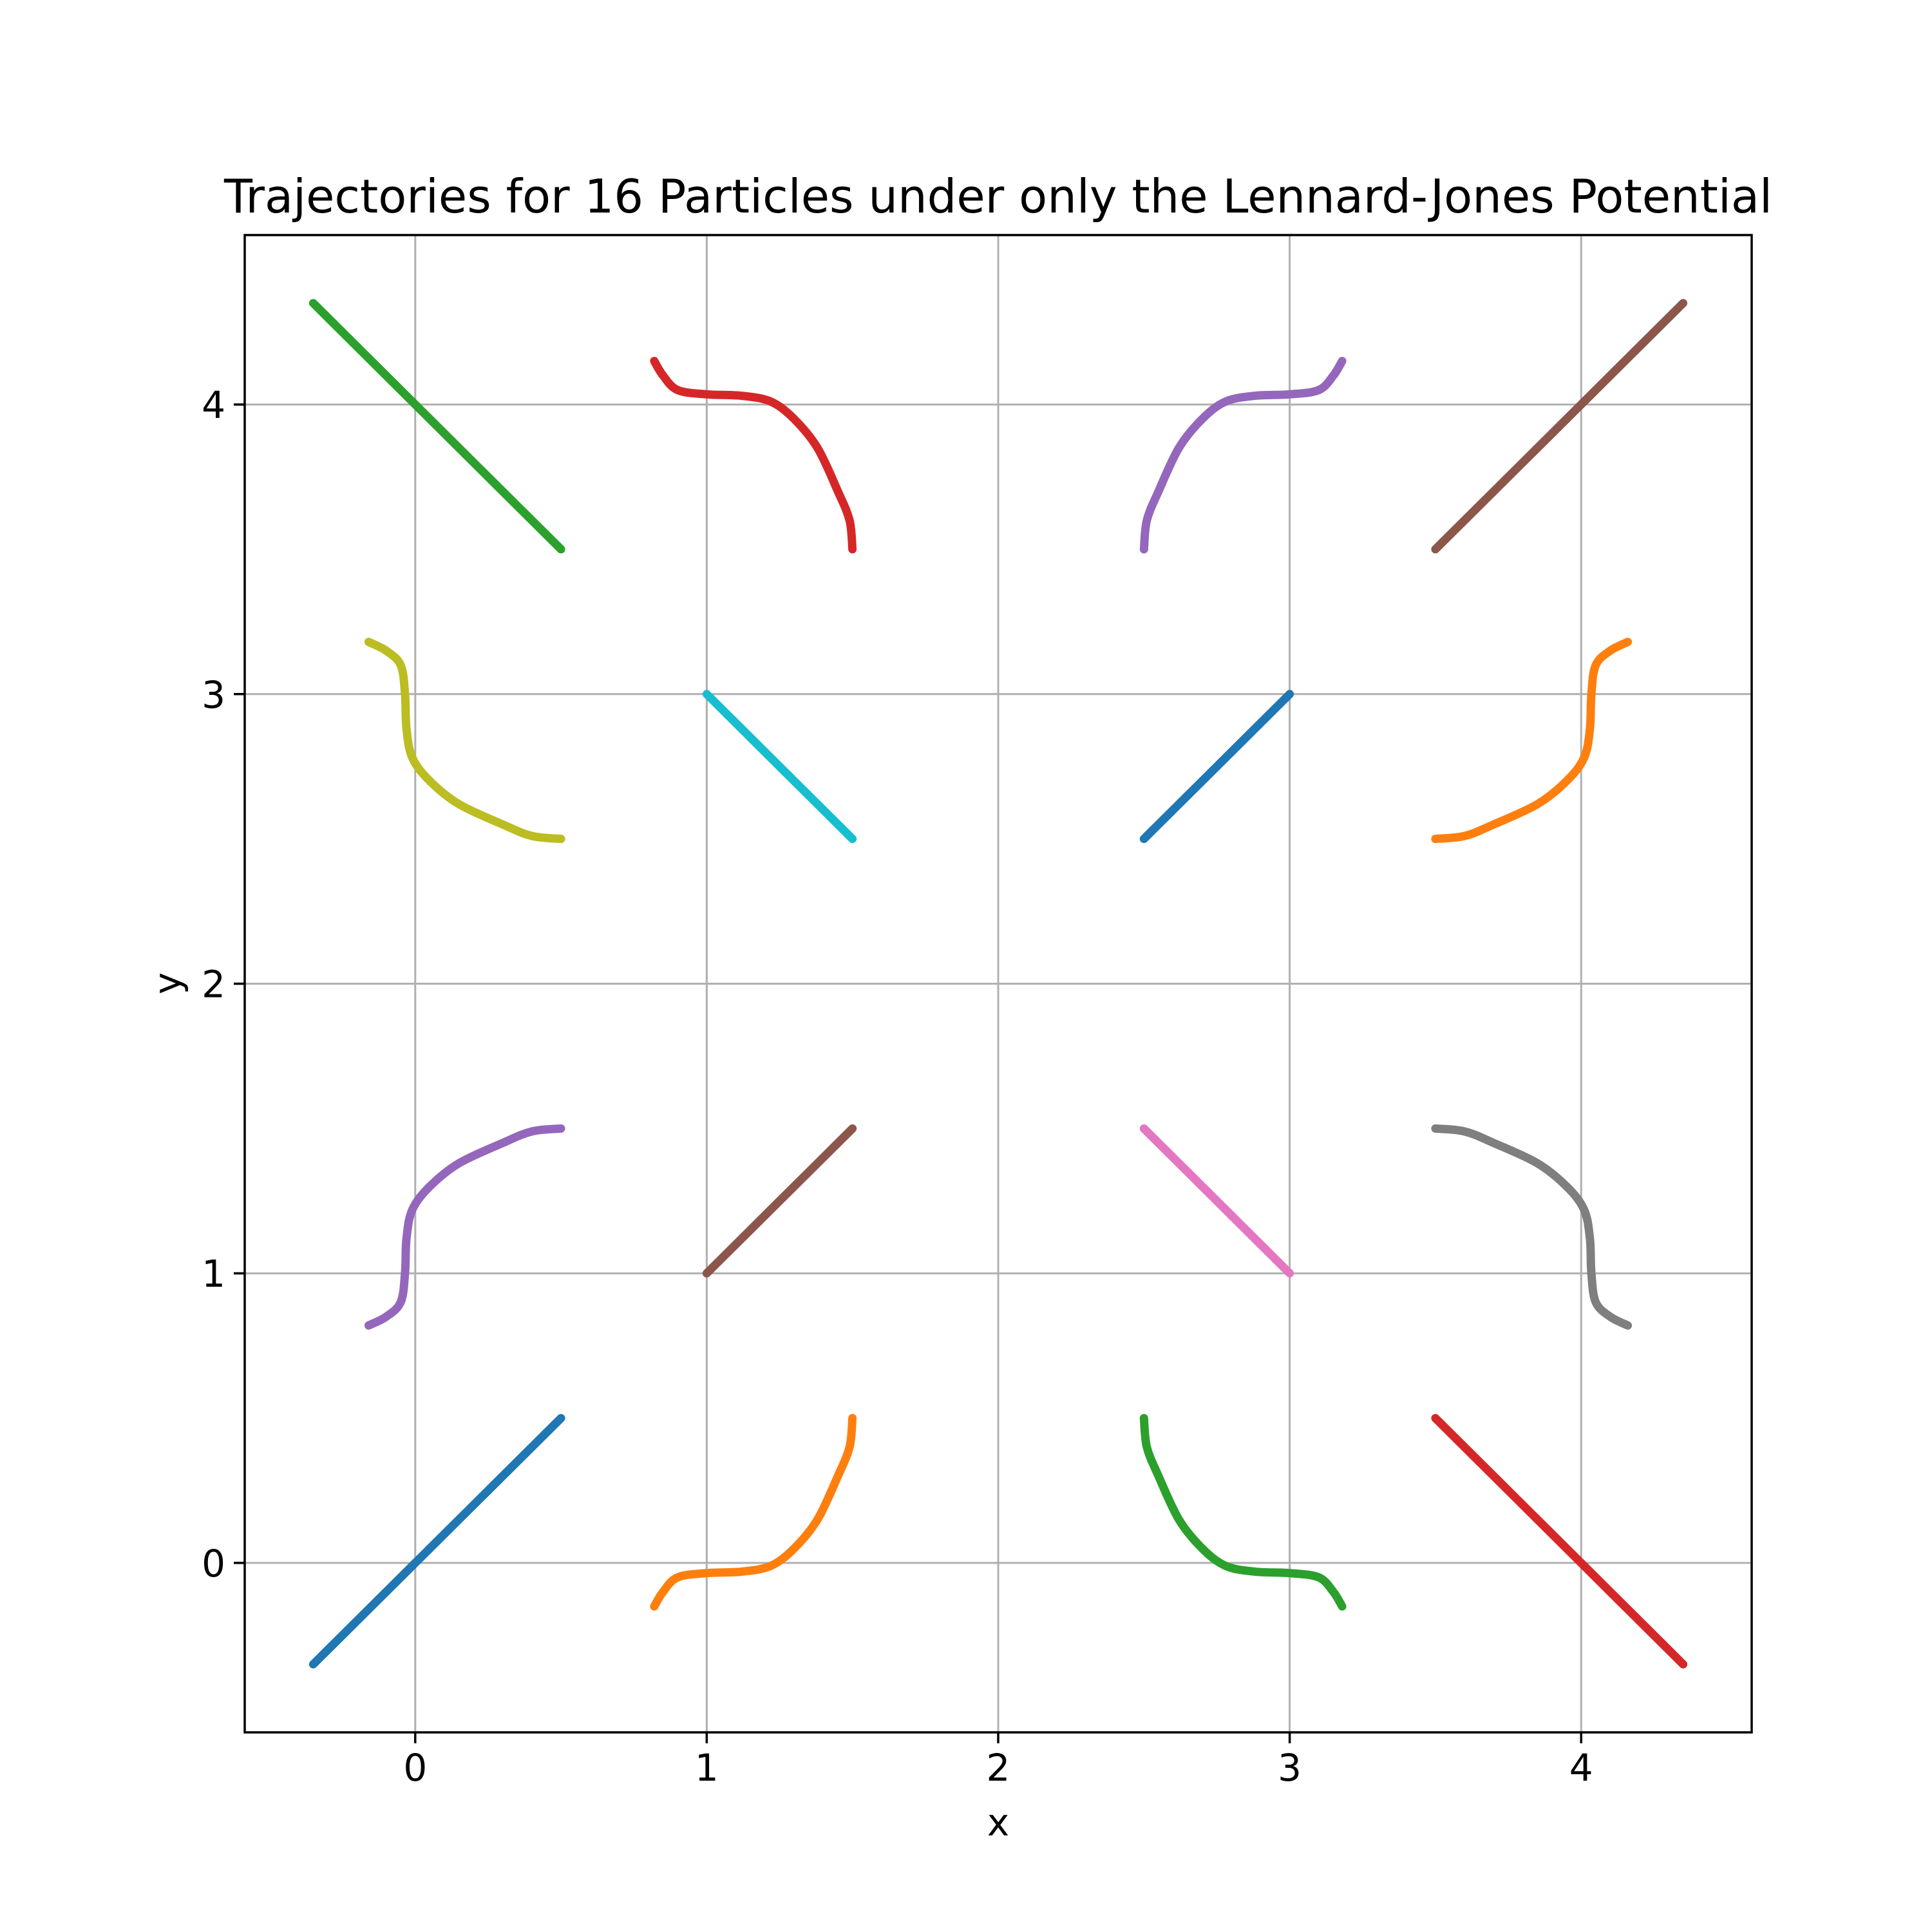  What do you see at coordinates (214, 1564) in the screenshot?
I see `y-tick-label: 0` at bounding box center [214, 1564].